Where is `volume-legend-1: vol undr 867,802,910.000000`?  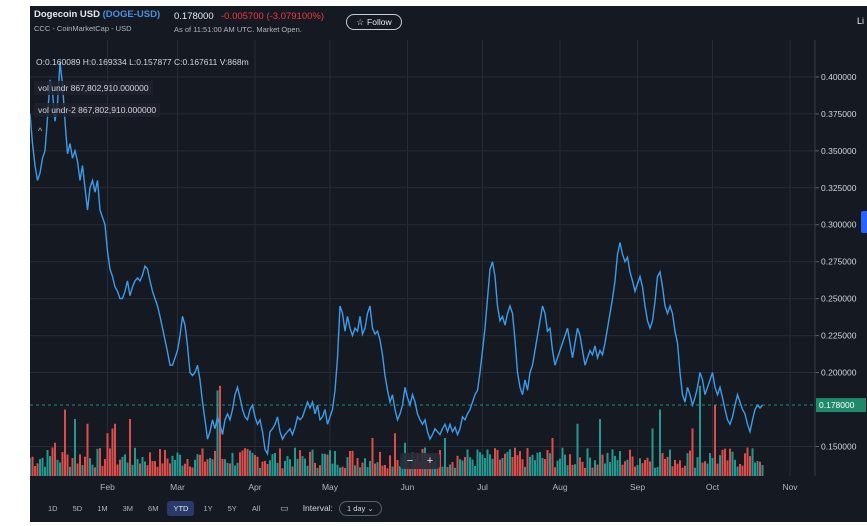 volume-legend-1: vol undr 867,802,910.000000 is located at coordinates (93, 88).